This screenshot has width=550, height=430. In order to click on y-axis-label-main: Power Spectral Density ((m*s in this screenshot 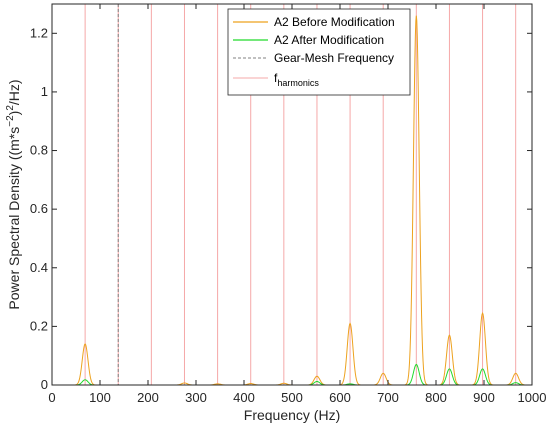, I will do `click(14, 218)`.